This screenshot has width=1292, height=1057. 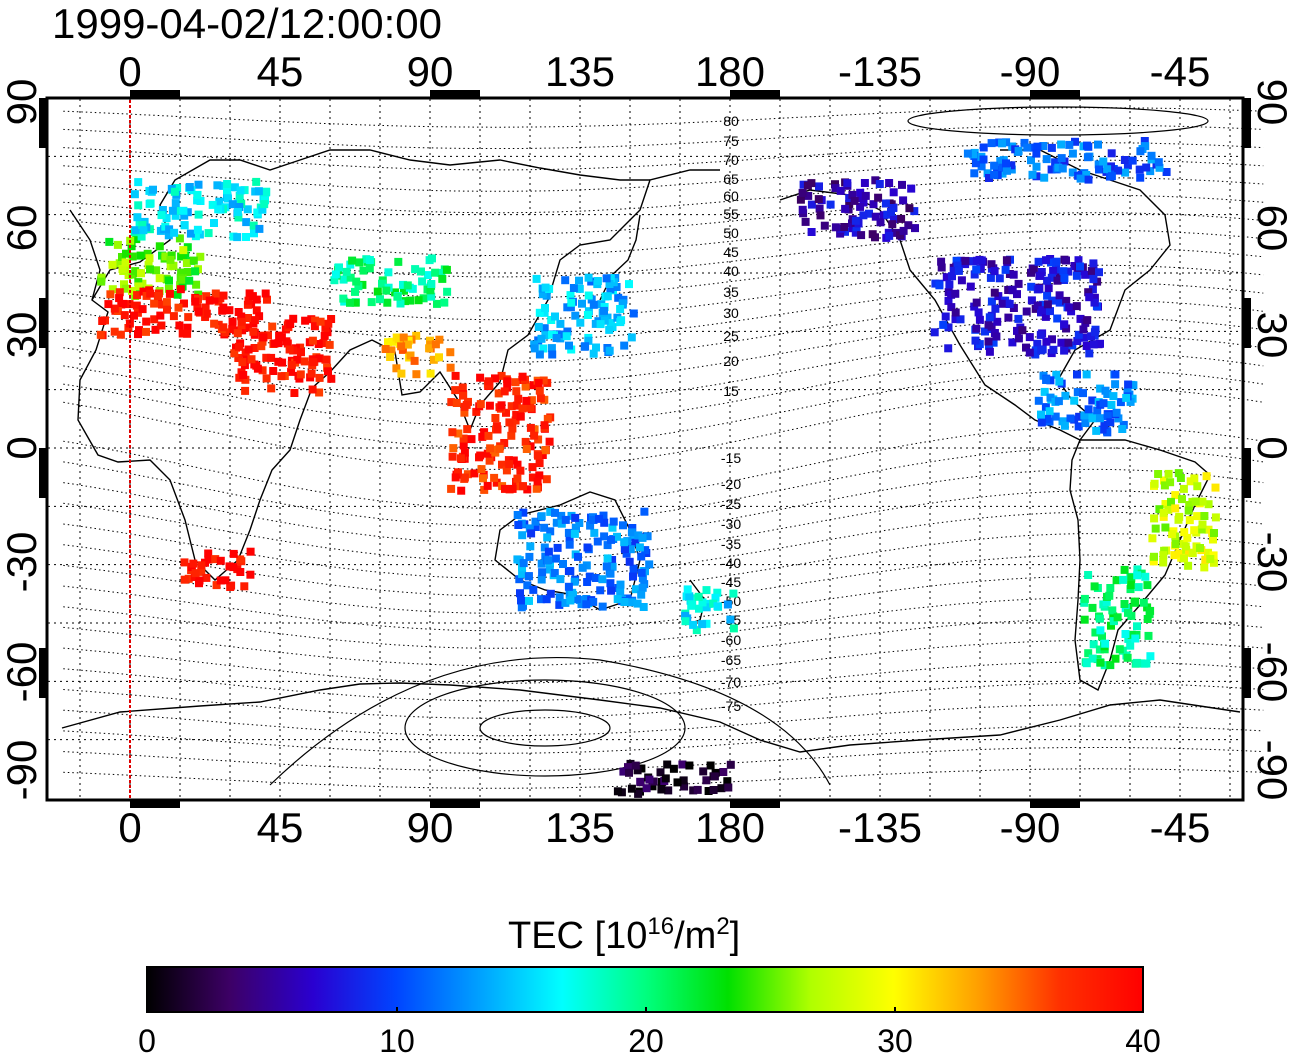 I want to click on colorbar-tick-label: 40, so click(x=1143, y=1040).